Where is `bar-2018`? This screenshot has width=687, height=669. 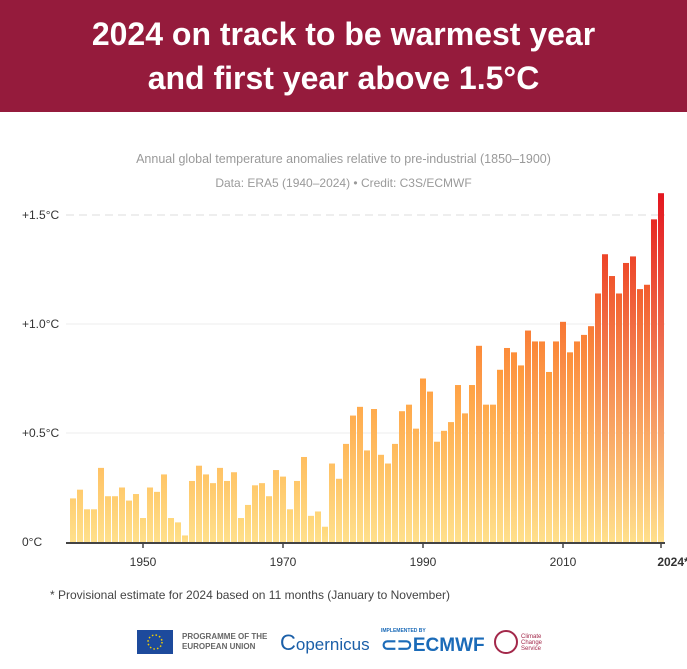
bar-2018 is located at coordinates (619, 417).